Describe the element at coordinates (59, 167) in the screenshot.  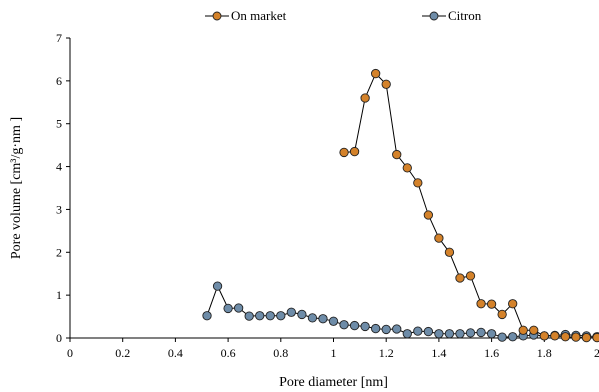
I see `y-tick-label: 4` at that location.